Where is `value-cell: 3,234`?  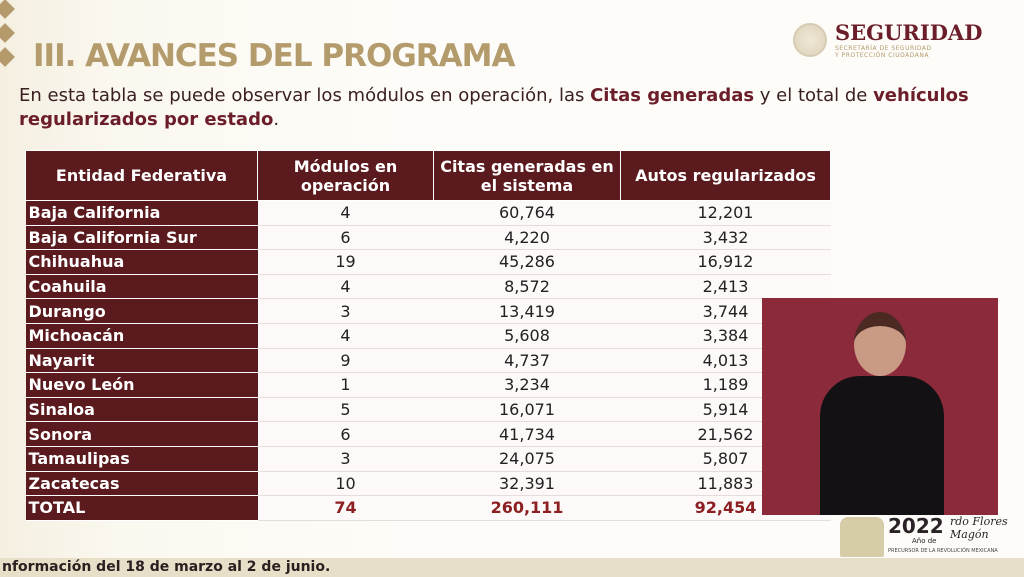
value-cell: 3,234 is located at coordinates (527, 385).